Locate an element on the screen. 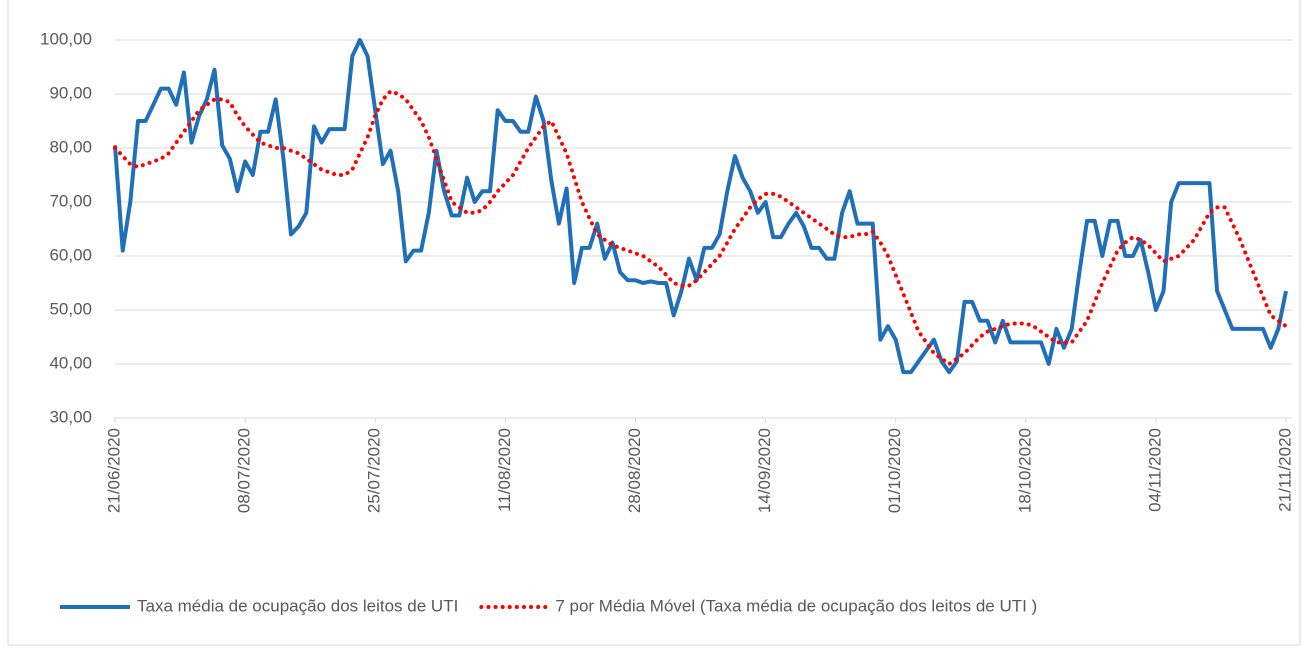 This screenshot has height=649, width=1303. y-tick-label: 50,00 is located at coordinates (70, 308).